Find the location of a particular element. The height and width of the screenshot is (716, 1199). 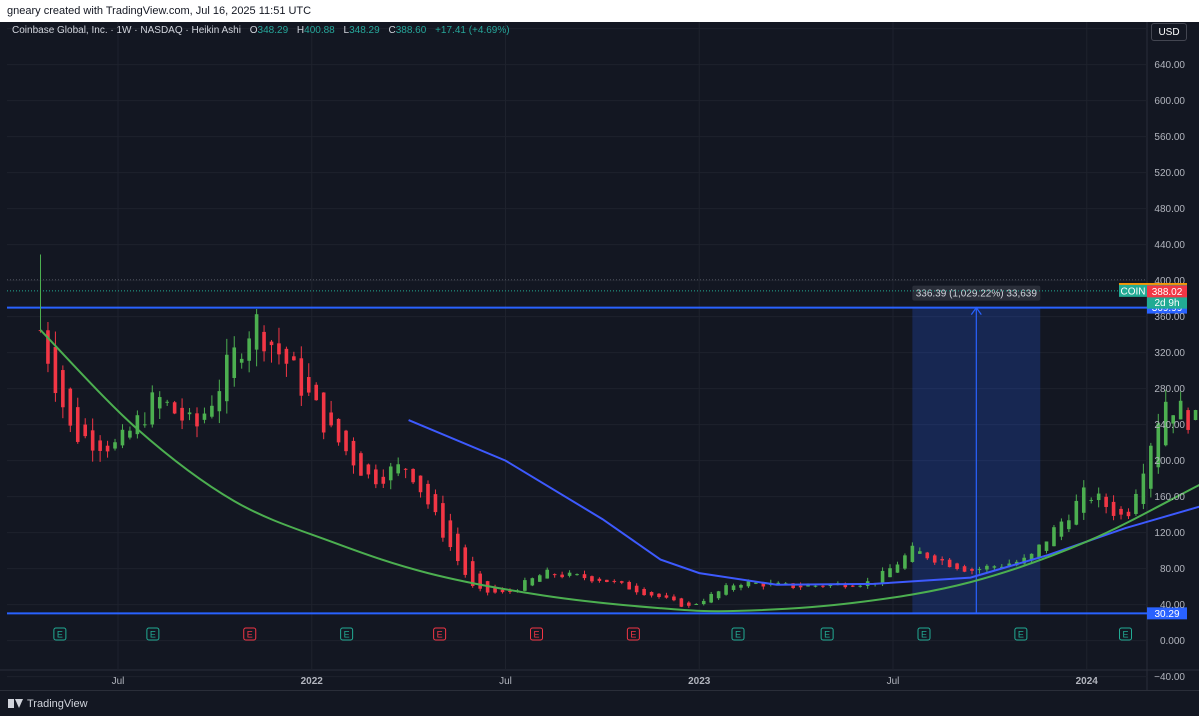

currency-button: USD is located at coordinates (1169, 32).